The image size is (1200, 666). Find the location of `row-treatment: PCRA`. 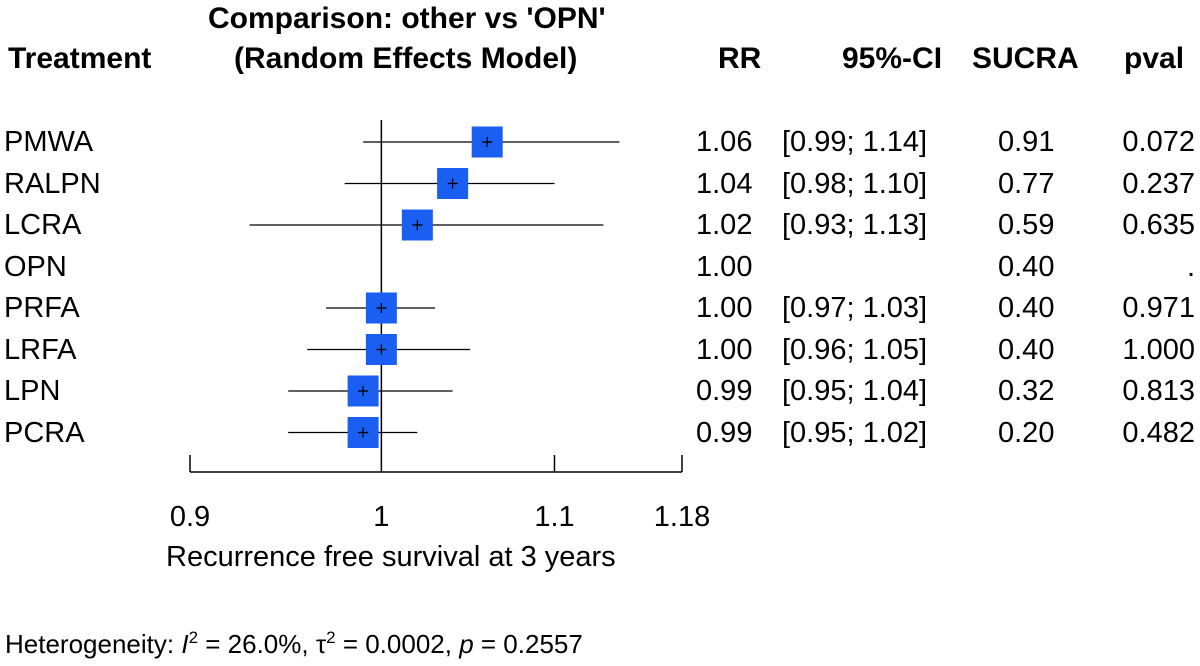

row-treatment: PCRA is located at coordinates (44, 432).